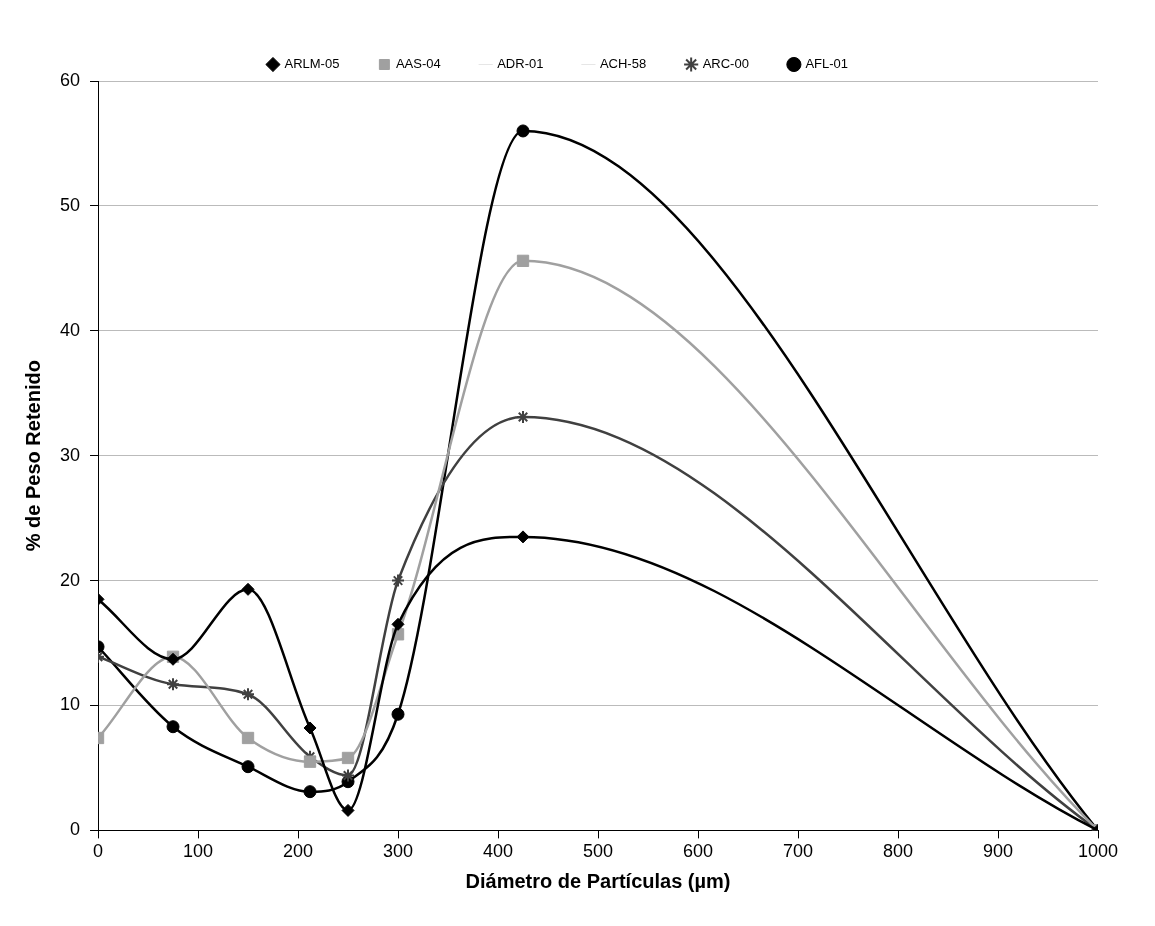 The width and height of the screenshot is (1155, 926). Describe the element at coordinates (798, 851) in the screenshot. I see `x-tick-label: 700` at that location.